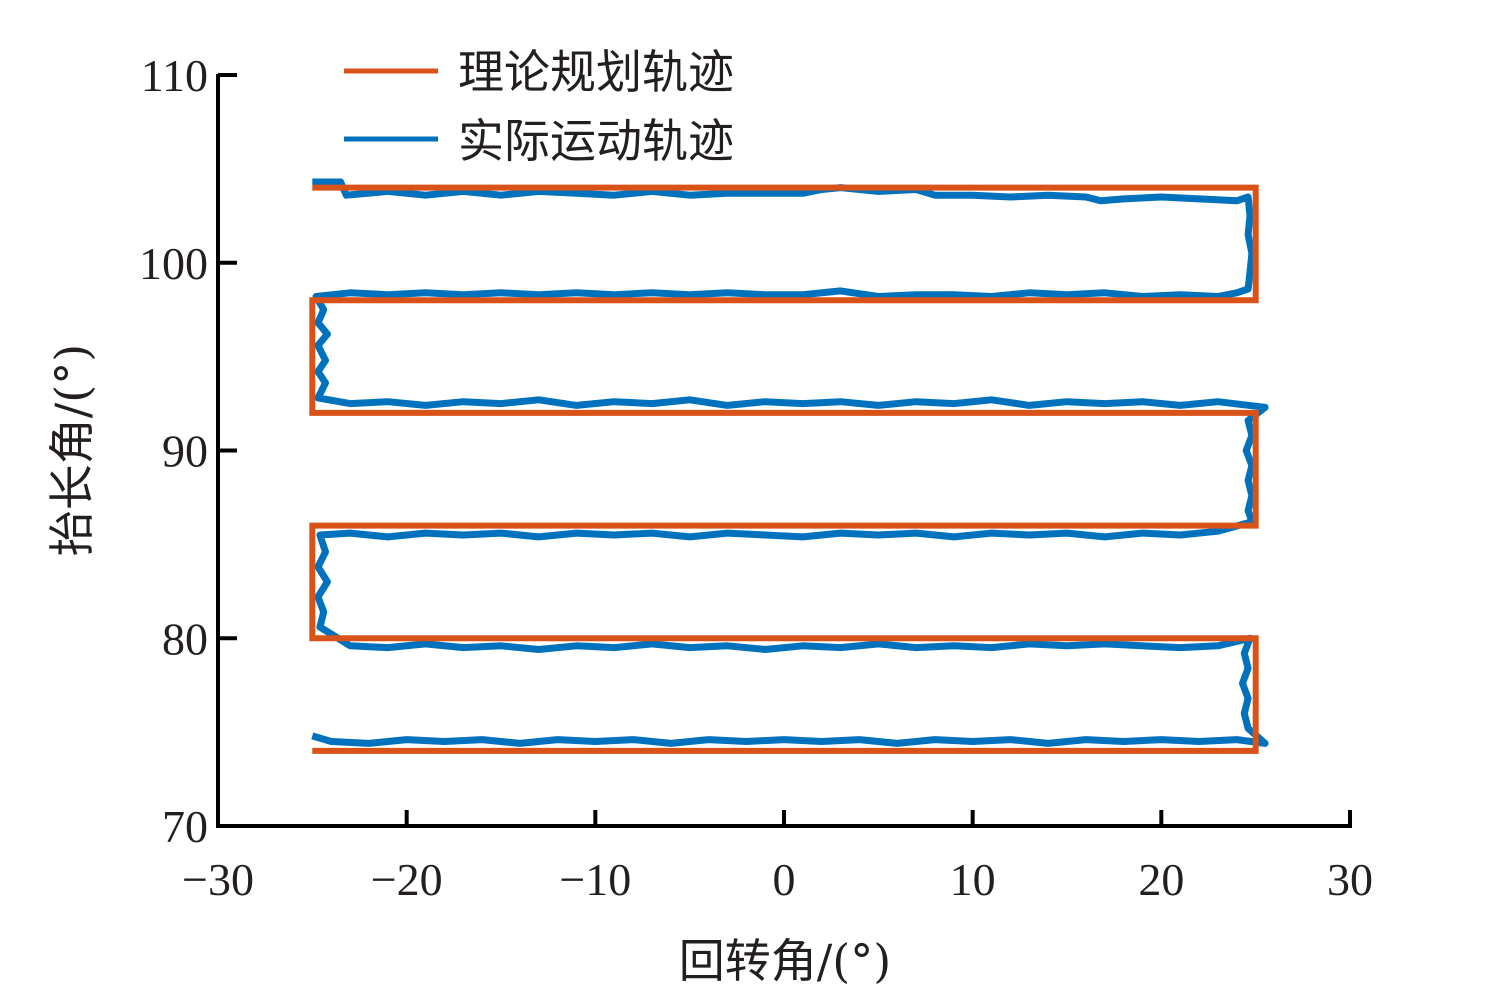 This screenshot has height=999, width=1491. I want to click on x-tick-label: 0, so click(784, 879).